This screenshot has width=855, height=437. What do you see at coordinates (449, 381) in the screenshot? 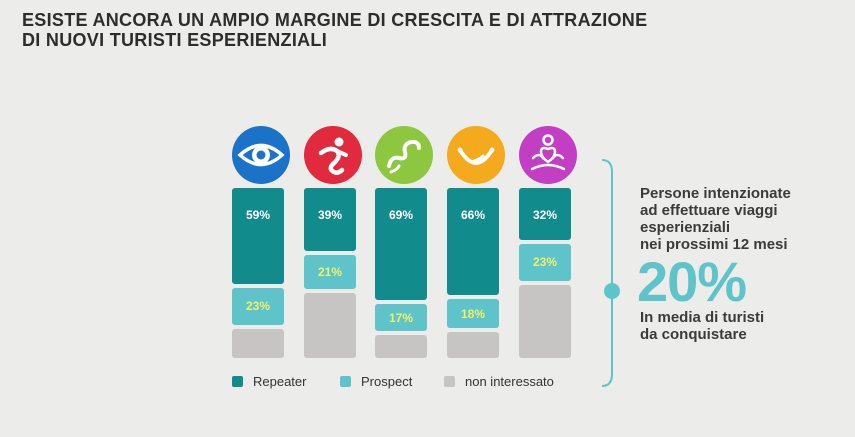
I see `legend-swatch-non-interessato` at bounding box center [449, 381].